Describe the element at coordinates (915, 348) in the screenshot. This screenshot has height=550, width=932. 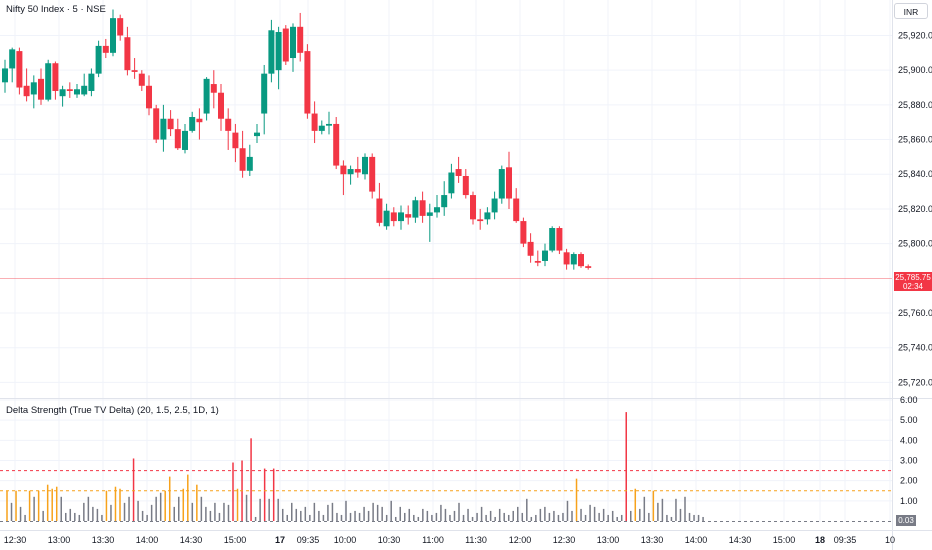
I see `price-axis-label: 25,740.00` at that location.